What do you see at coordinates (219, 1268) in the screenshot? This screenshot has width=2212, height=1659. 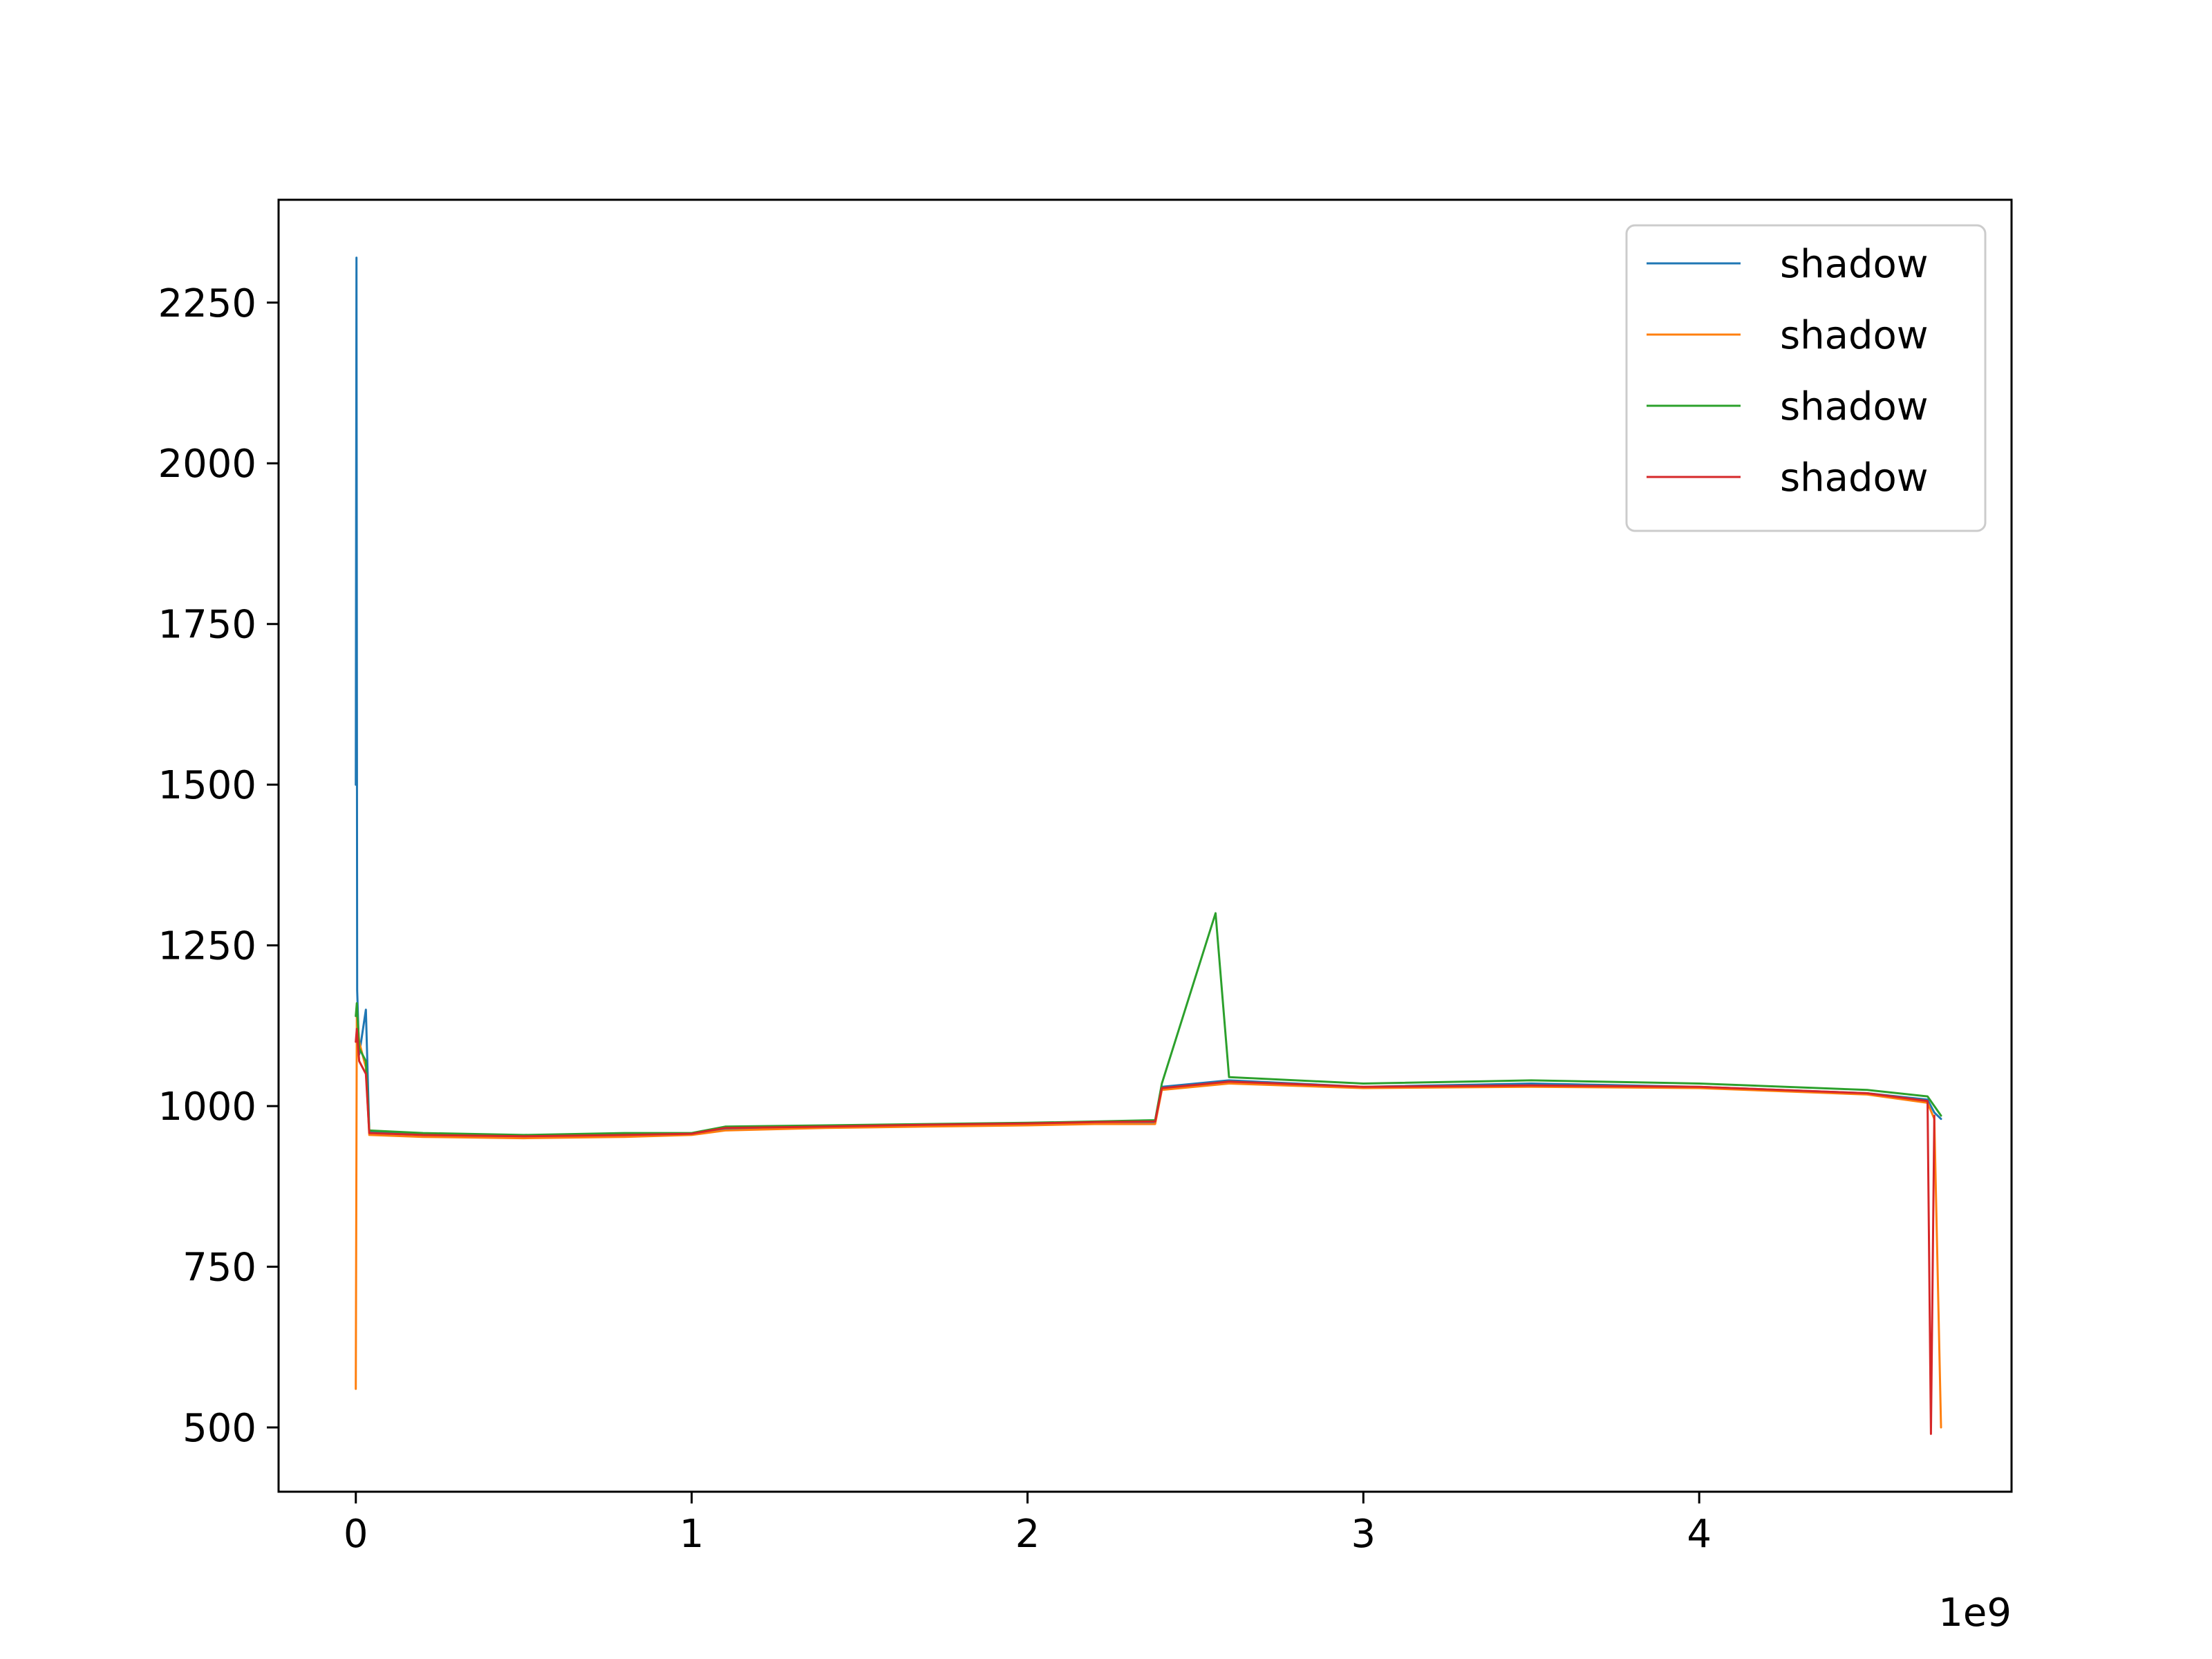 I see `y-tick-label: 750` at bounding box center [219, 1268].